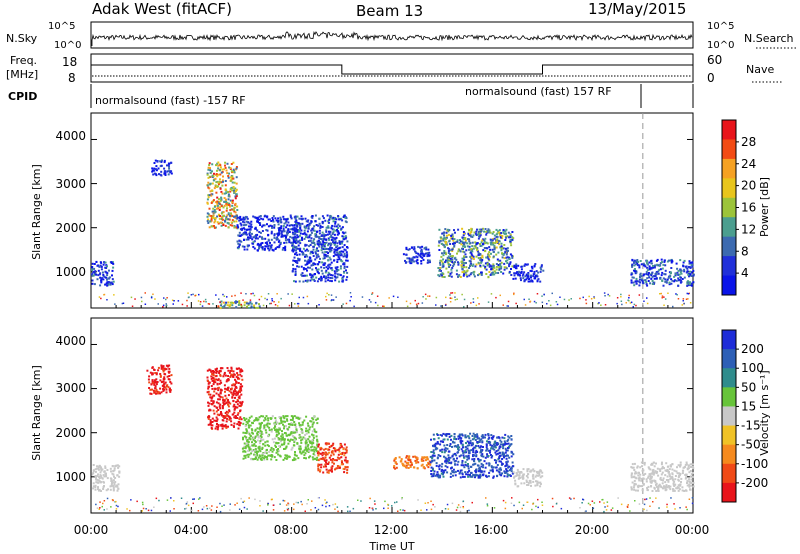  I want to click on cpid-right-text: normalsound (fast) 157 RF, so click(538, 91).